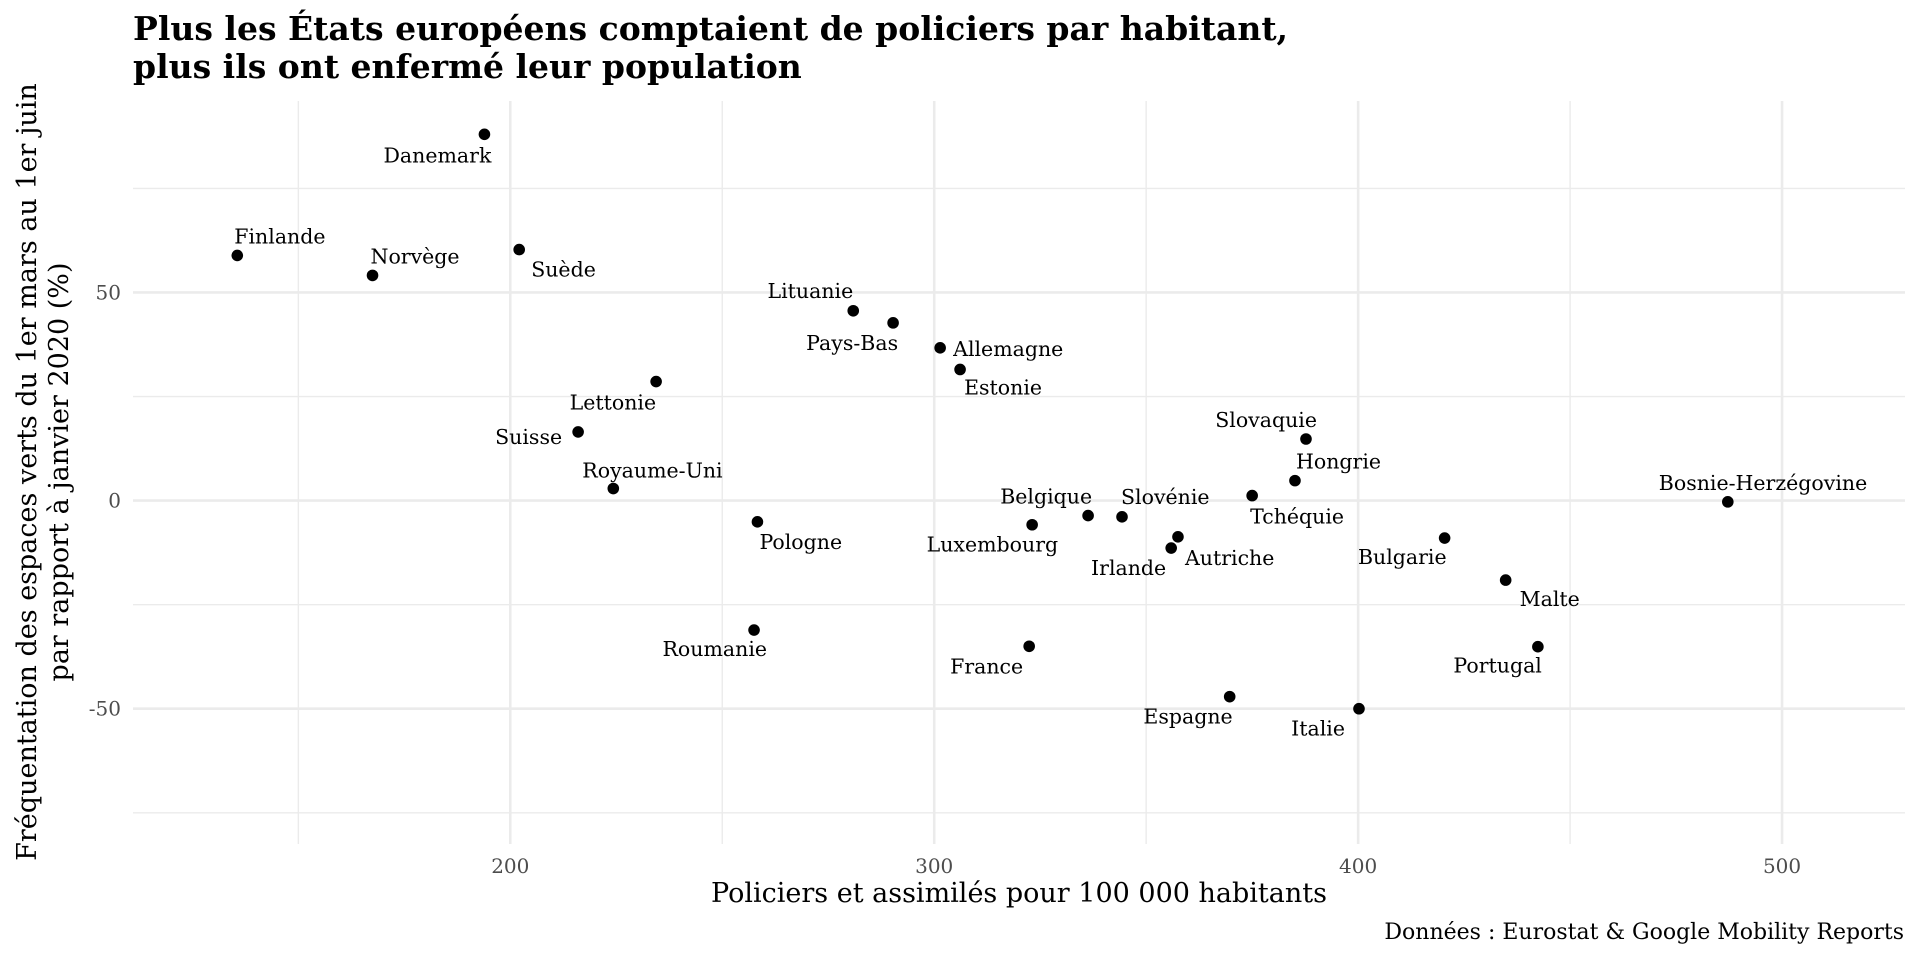 This screenshot has height=960, width=1920. I want to click on point-label: Slovaquie, so click(1266, 420).